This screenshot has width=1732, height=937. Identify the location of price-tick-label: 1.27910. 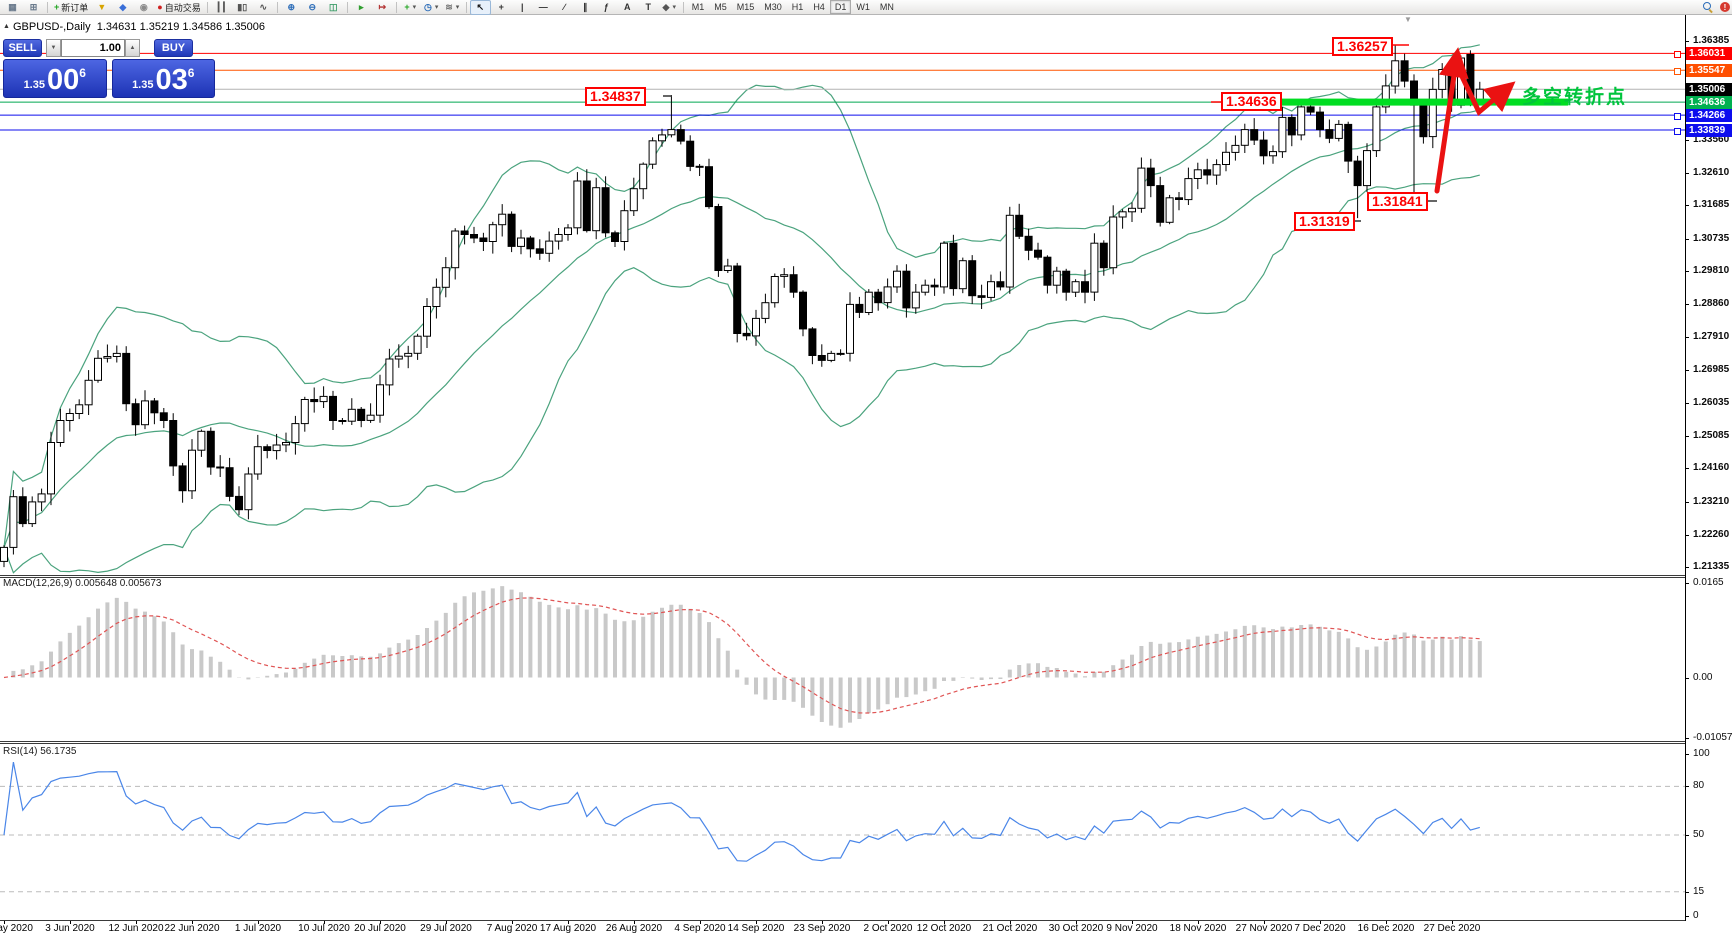
(1711, 336).